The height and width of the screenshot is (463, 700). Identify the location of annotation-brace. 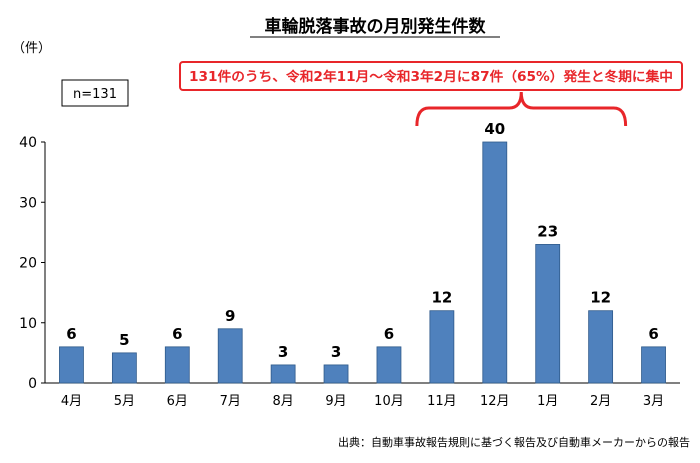
(521, 109).